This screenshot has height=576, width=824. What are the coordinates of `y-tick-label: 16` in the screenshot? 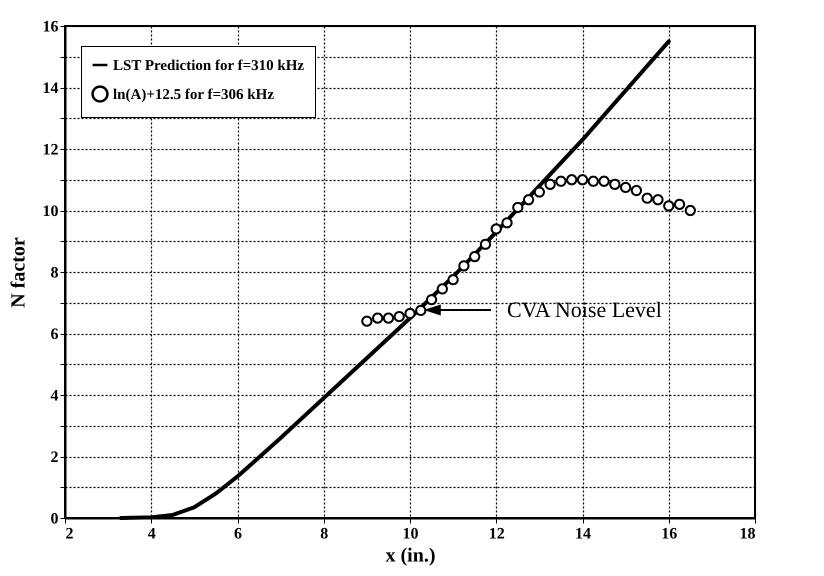 It's located at (50, 27).